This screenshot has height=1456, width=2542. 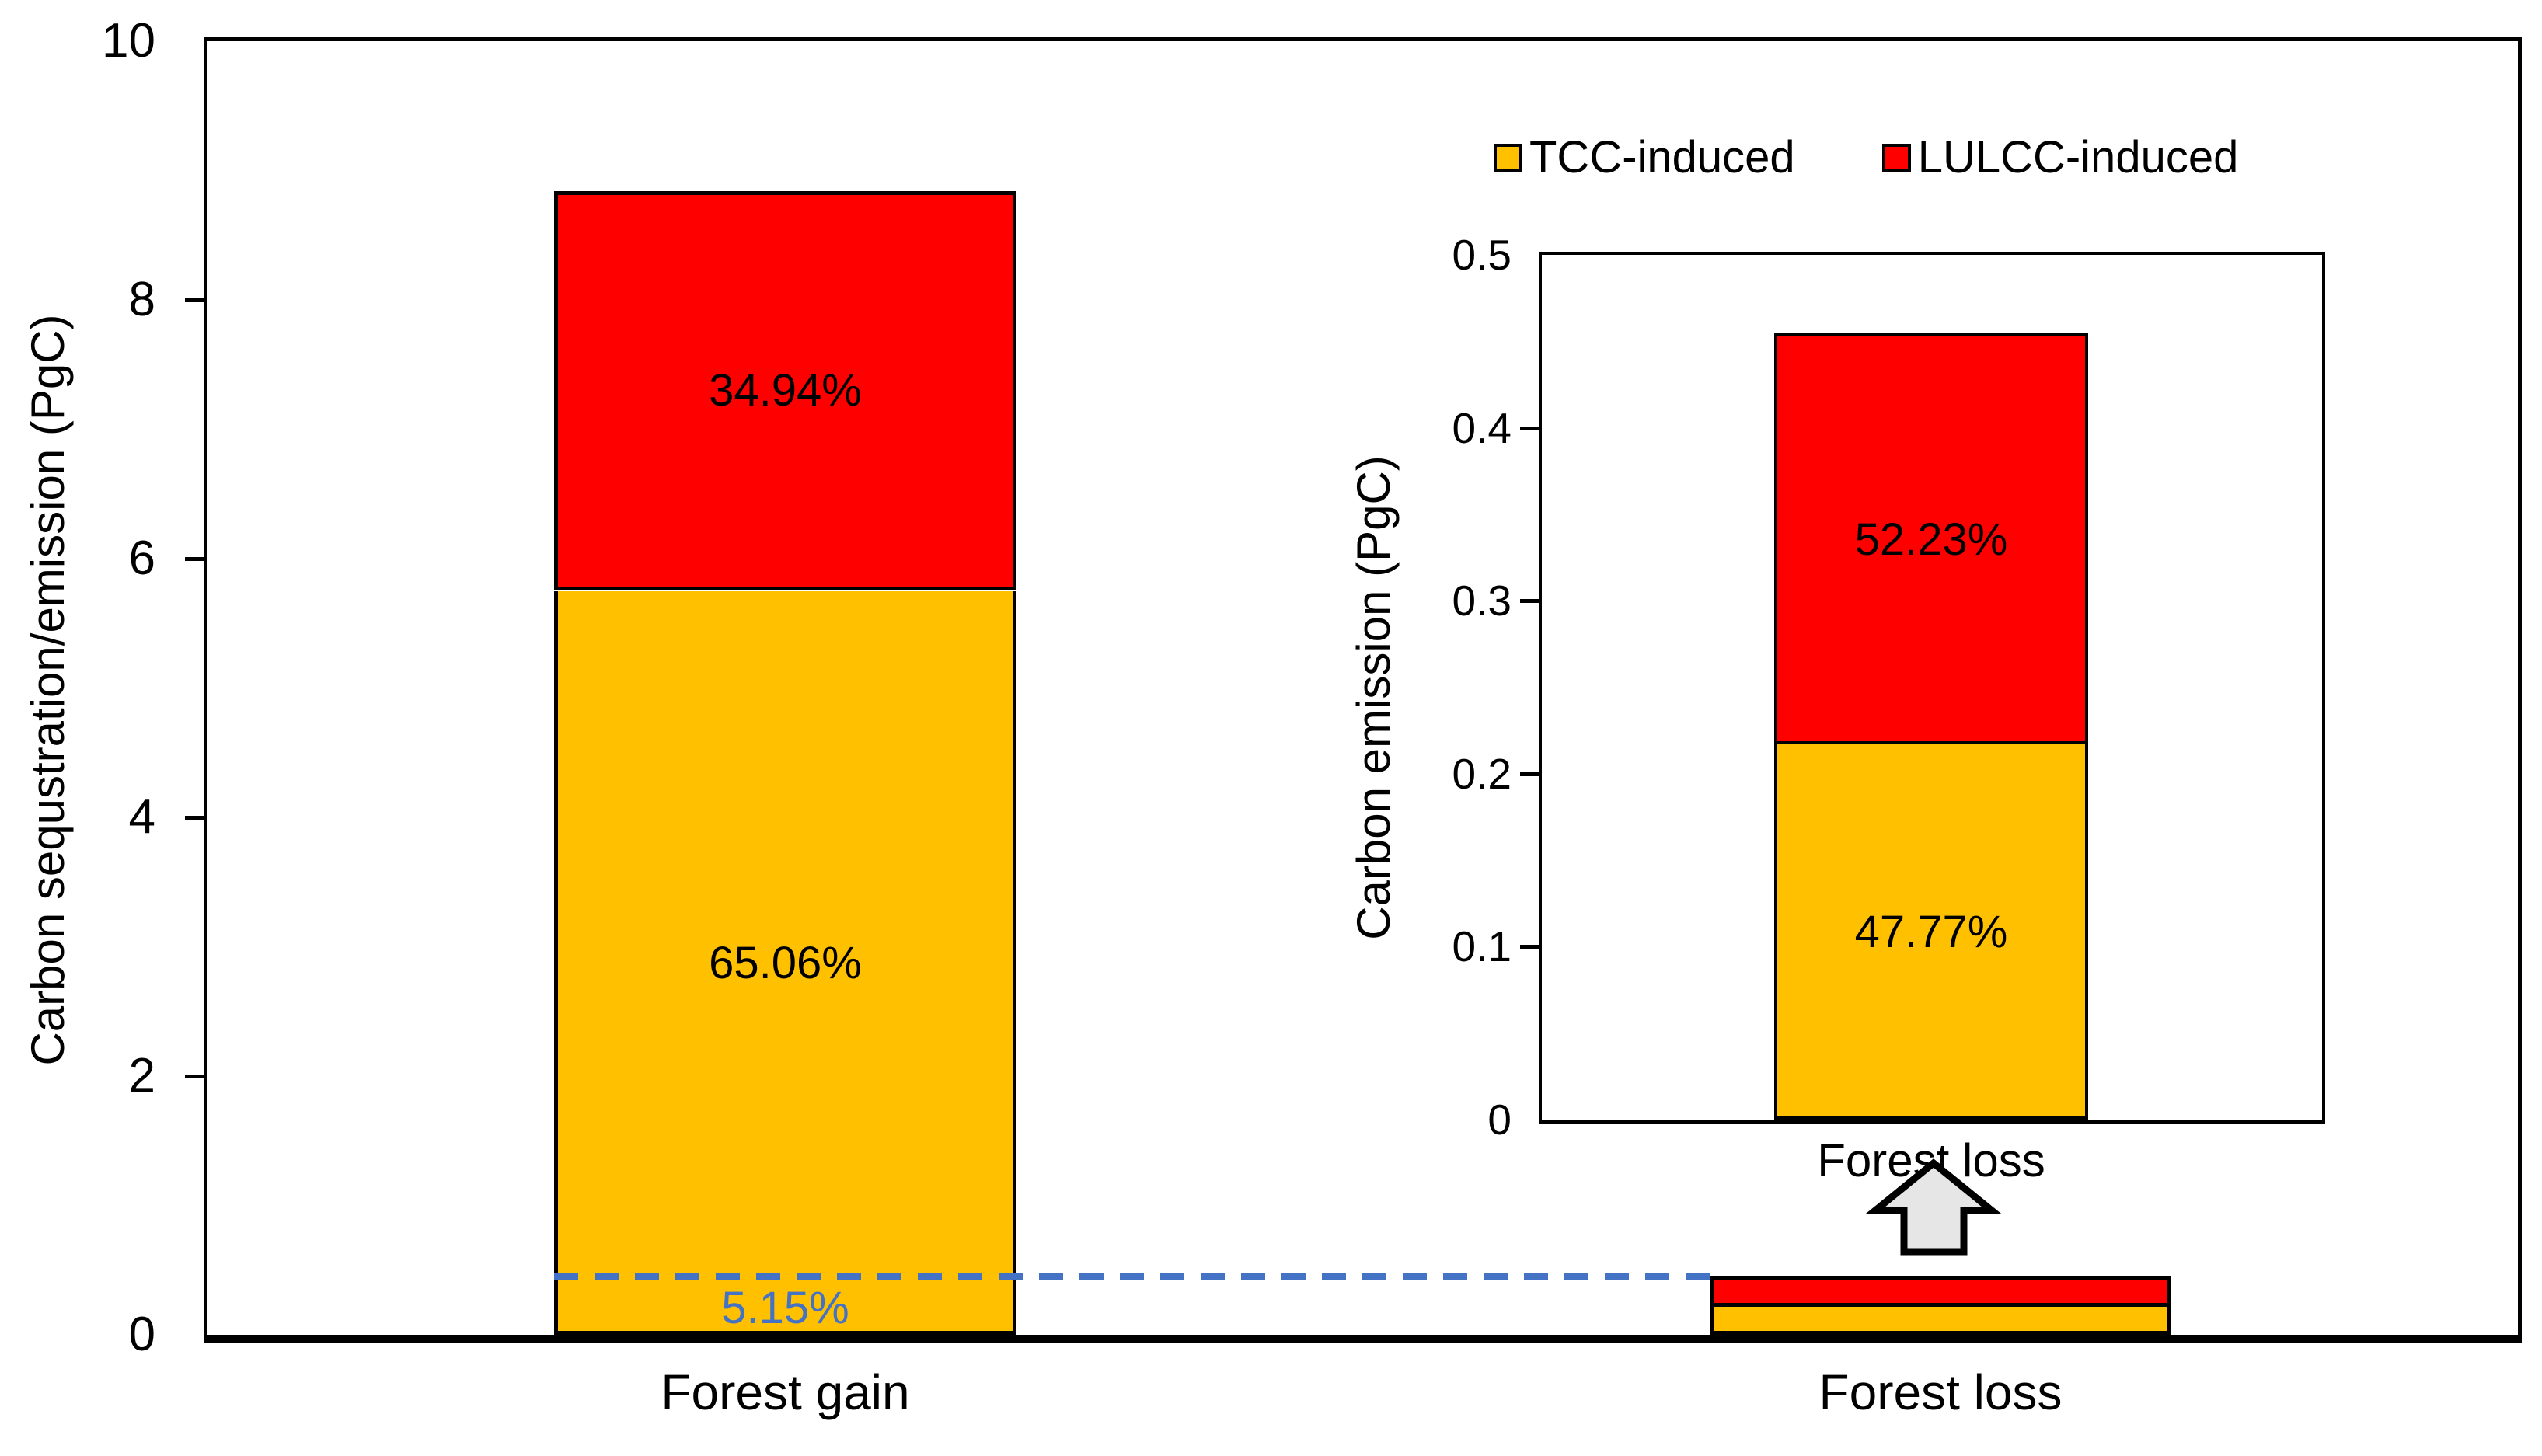 What do you see at coordinates (1934, 1207) in the screenshot?
I see `up-arrow-icon` at bounding box center [1934, 1207].